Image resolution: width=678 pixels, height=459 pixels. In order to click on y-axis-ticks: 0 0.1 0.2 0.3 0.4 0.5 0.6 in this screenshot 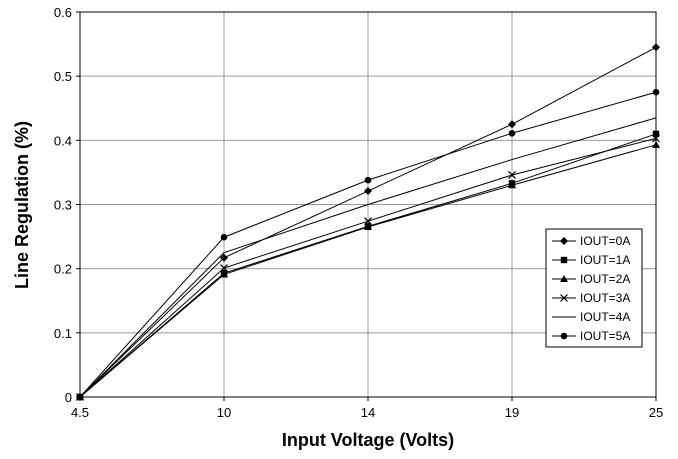, I will do `click(67, 205)`.